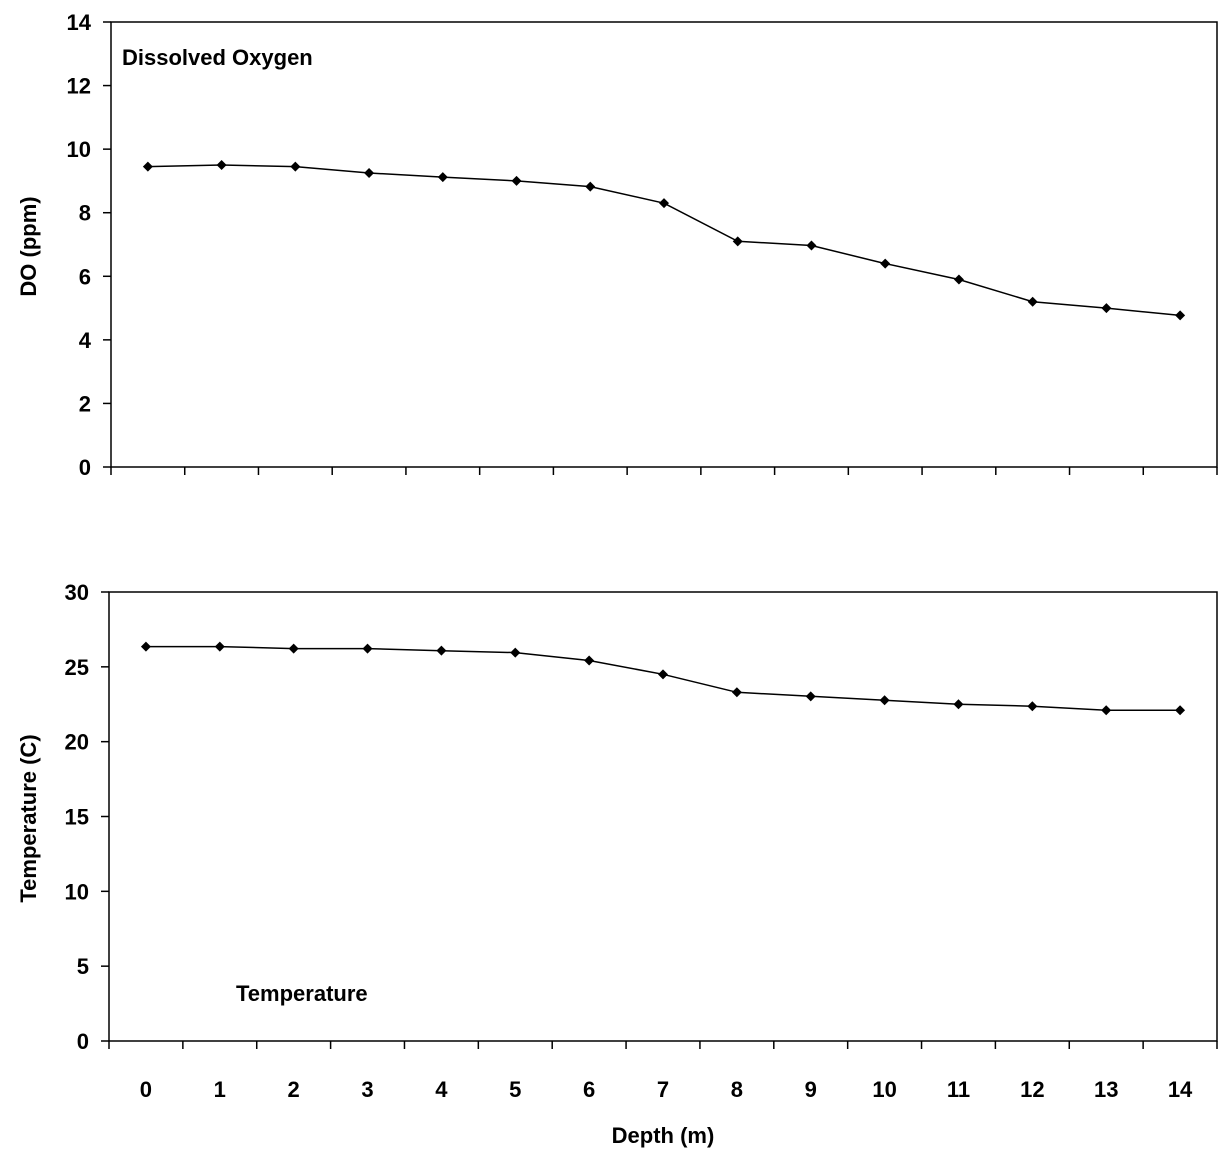  Describe the element at coordinates (302, 993) in the screenshot. I see `chart-annotation: Temperature` at that location.